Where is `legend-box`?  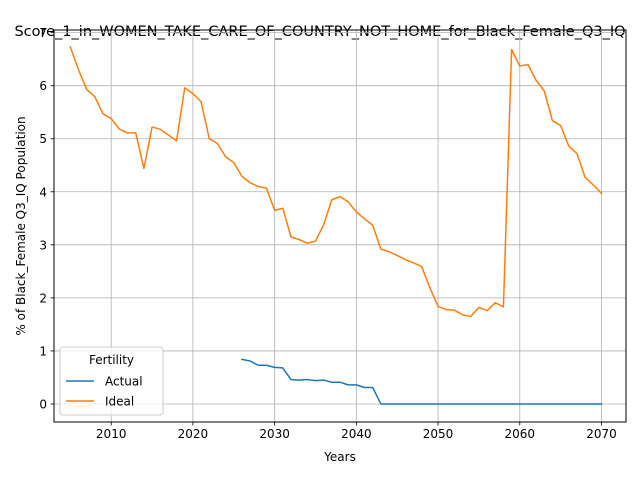
legend-box is located at coordinates (111, 381).